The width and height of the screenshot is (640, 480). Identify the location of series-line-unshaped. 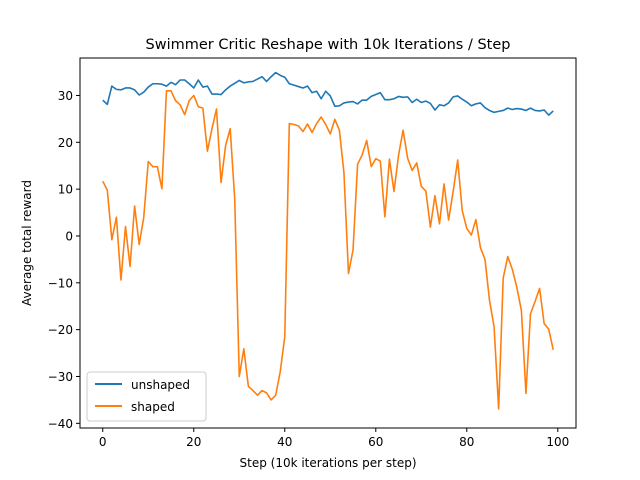
(328, 93).